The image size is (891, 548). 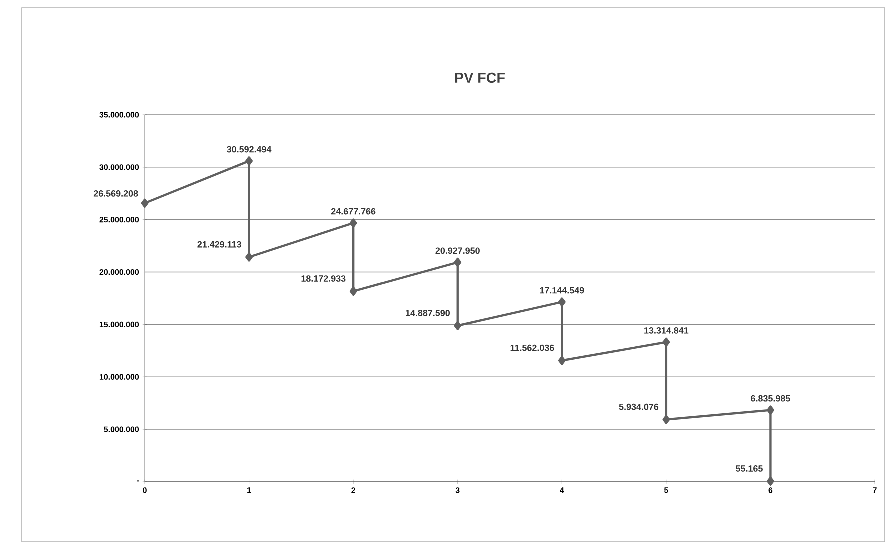 What do you see at coordinates (458, 251) in the screenshot?
I see `data-label: 20.927.950` at bounding box center [458, 251].